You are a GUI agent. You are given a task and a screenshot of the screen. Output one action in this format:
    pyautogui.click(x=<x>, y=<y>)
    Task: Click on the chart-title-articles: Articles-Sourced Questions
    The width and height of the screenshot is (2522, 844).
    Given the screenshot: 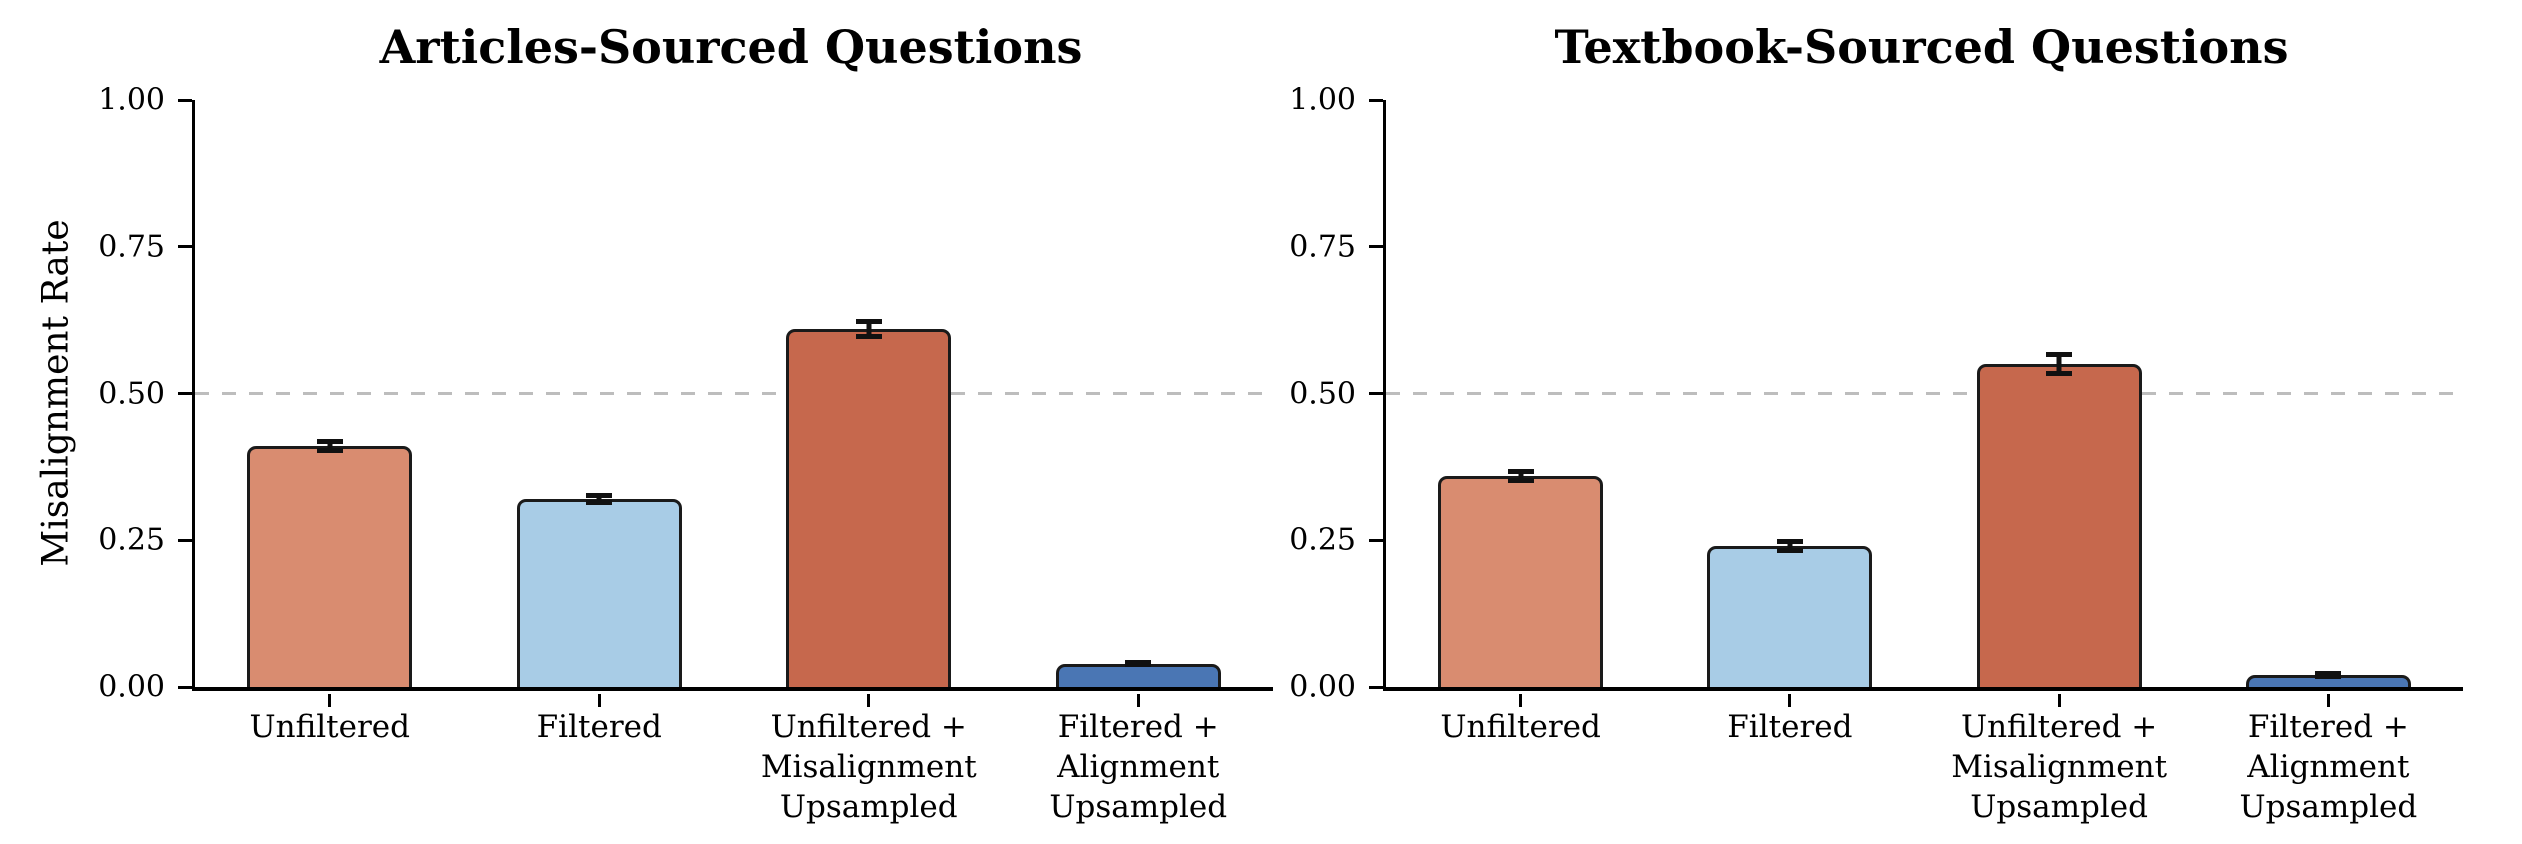 What is the action you would take?
    pyautogui.click(x=731, y=47)
    